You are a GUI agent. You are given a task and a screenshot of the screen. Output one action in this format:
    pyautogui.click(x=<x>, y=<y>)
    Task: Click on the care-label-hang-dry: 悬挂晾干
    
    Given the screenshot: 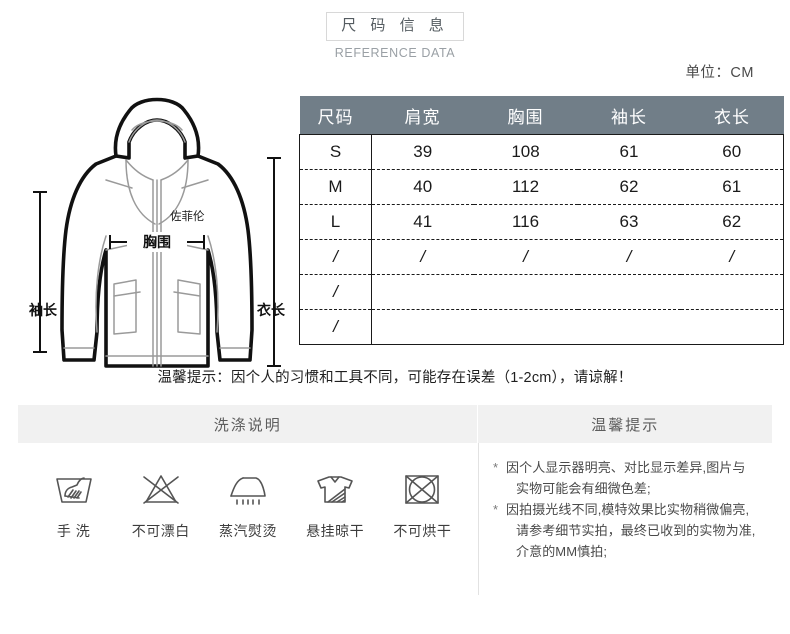 What is the action you would take?
    pyautogui.click(x=335, y=531)
    